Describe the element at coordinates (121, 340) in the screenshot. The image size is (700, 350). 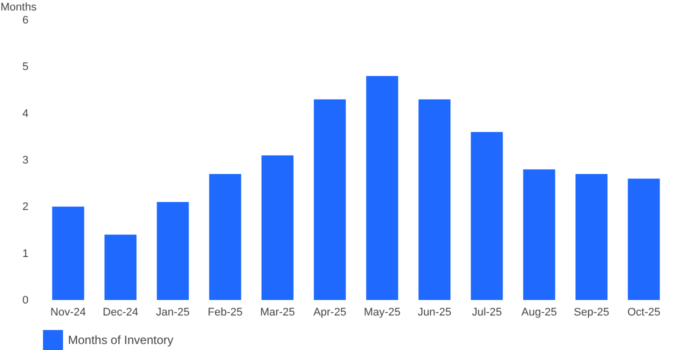
I see `legend-label: Months of Inventory` at that location.